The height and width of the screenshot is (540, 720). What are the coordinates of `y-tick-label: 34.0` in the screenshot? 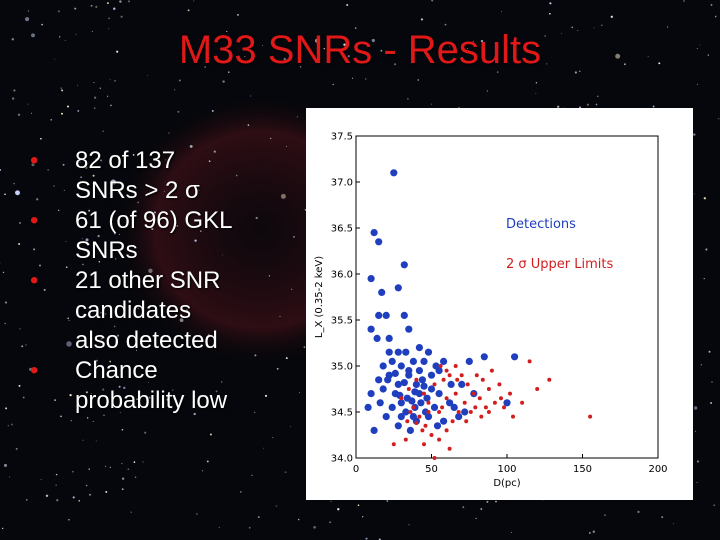 It's located at (342, 459).